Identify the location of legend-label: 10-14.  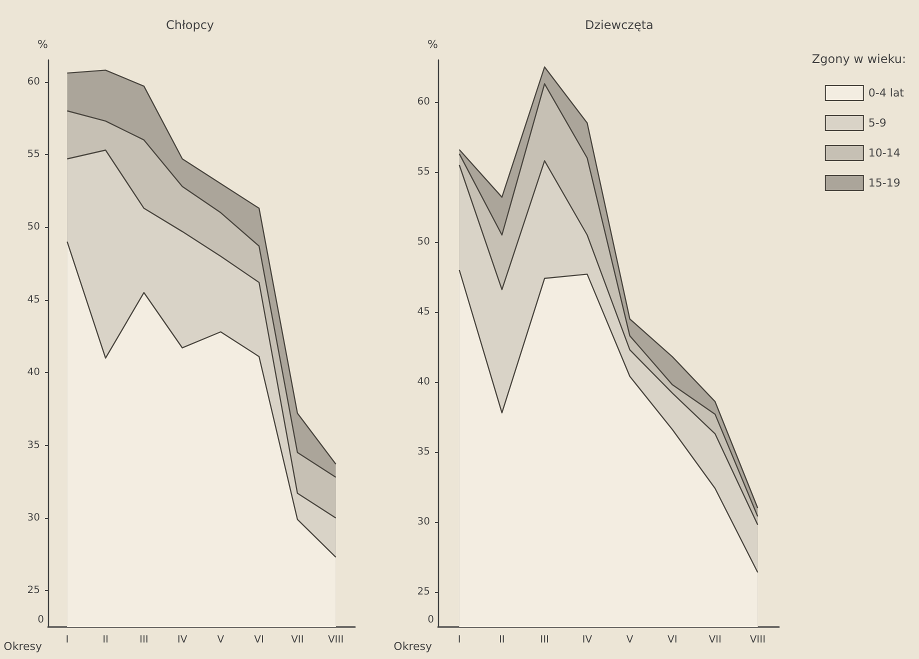
(884, 153).